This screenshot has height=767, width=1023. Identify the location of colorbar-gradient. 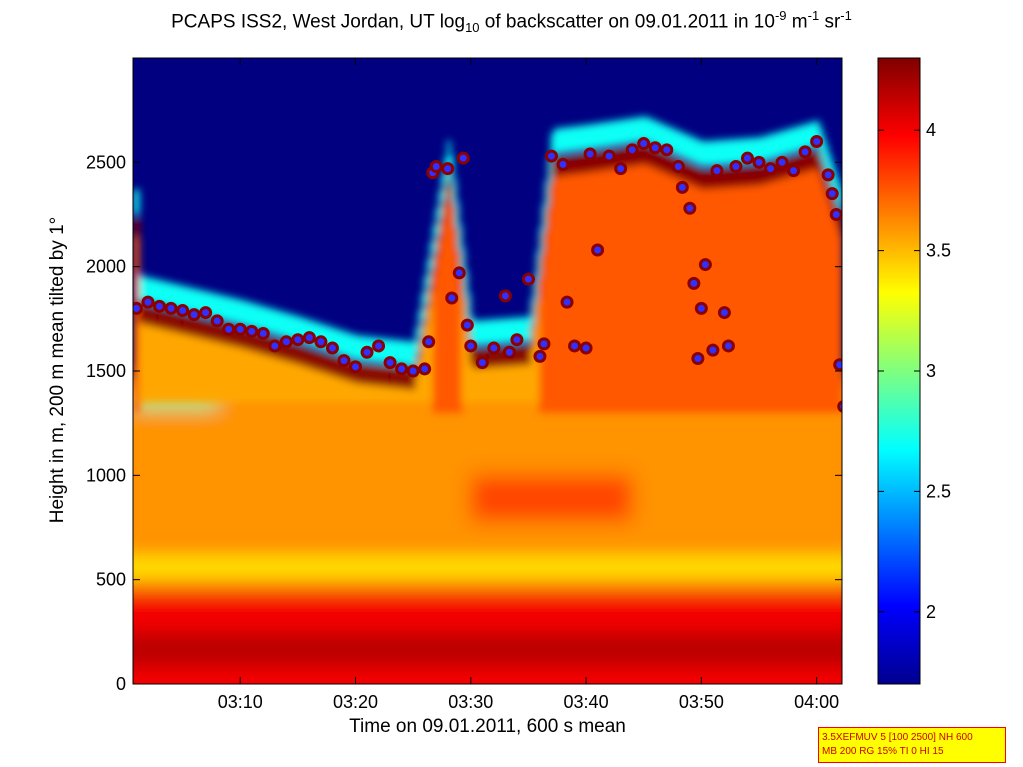
(899, 371).